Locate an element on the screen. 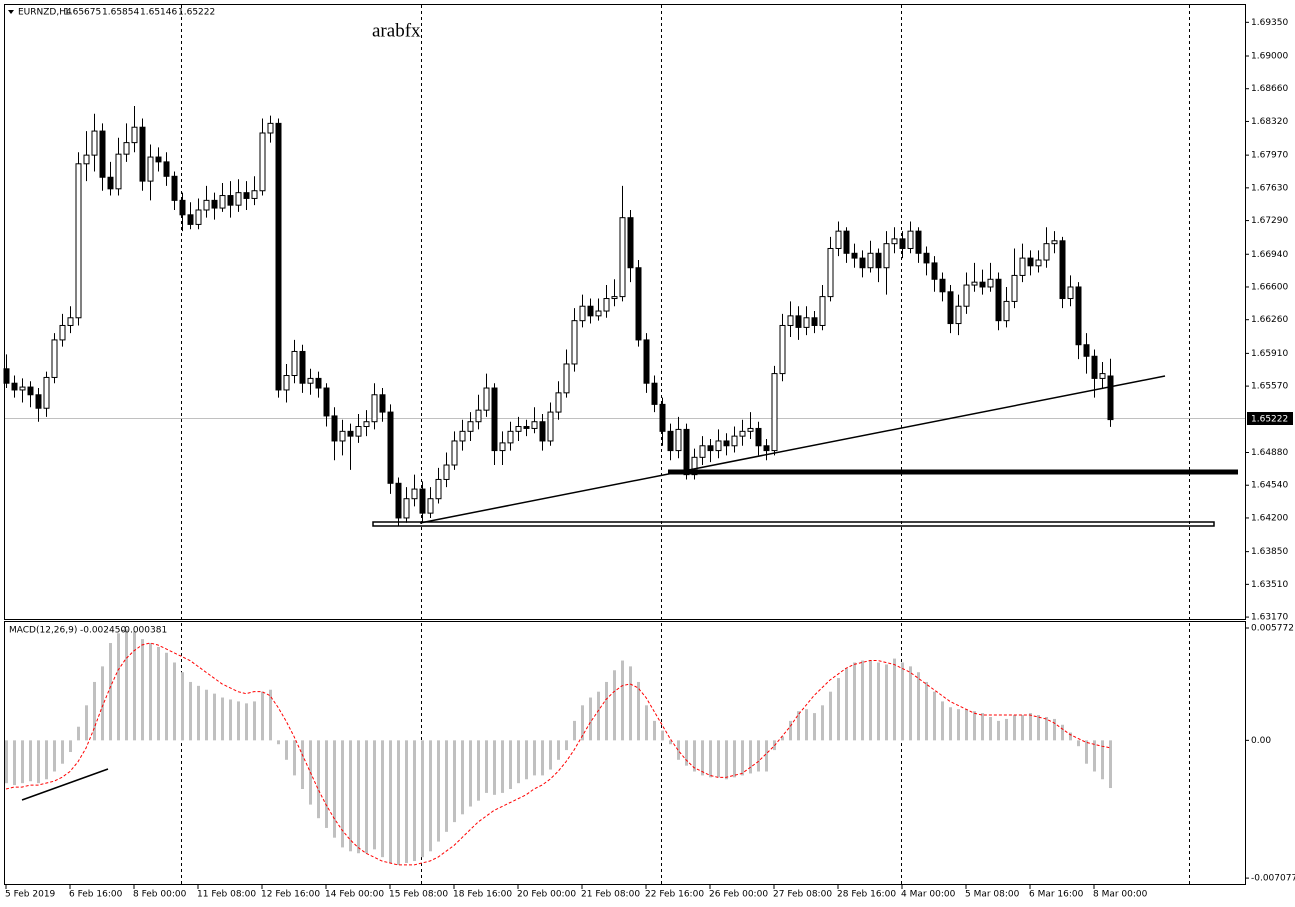 This screenshot has width=1295, height=907. x-tick-label: 6 Feb 16:00 is located at coordinates (96, 895).